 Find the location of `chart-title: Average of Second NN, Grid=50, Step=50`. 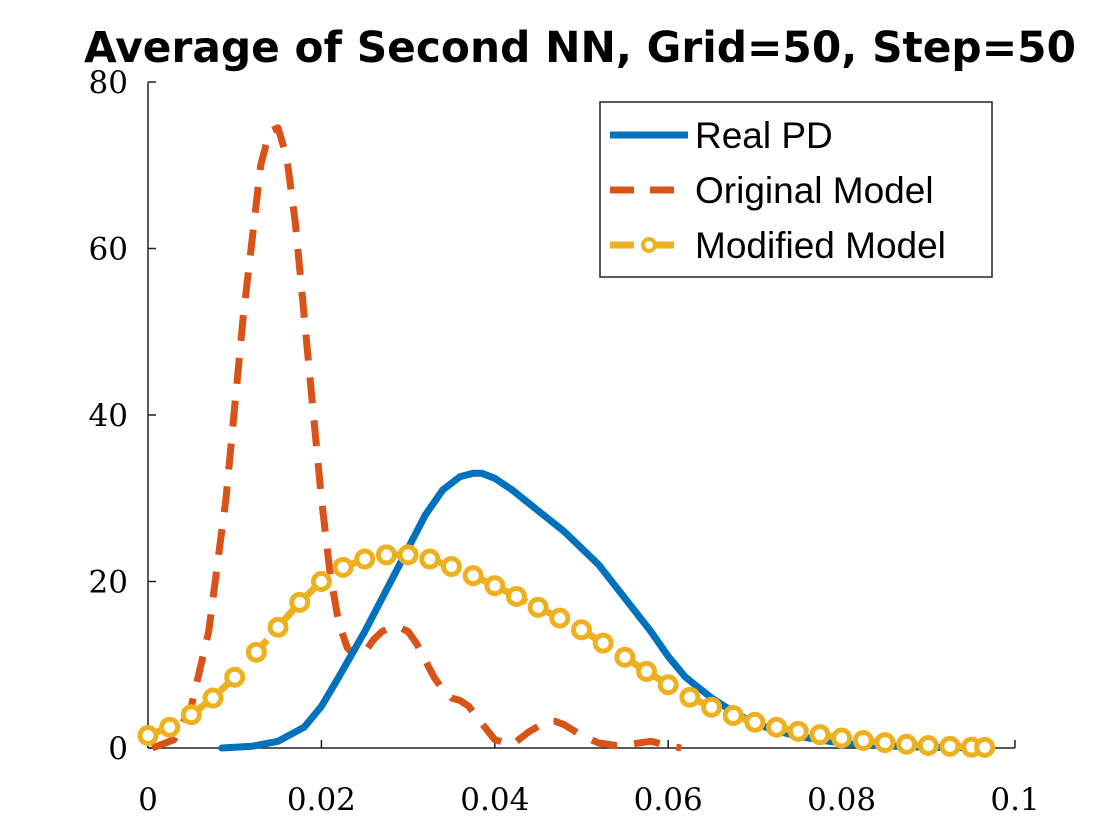

chart-title: Average of Second NN, Grid=50, Step=50 is located at coordinates (580, 48).